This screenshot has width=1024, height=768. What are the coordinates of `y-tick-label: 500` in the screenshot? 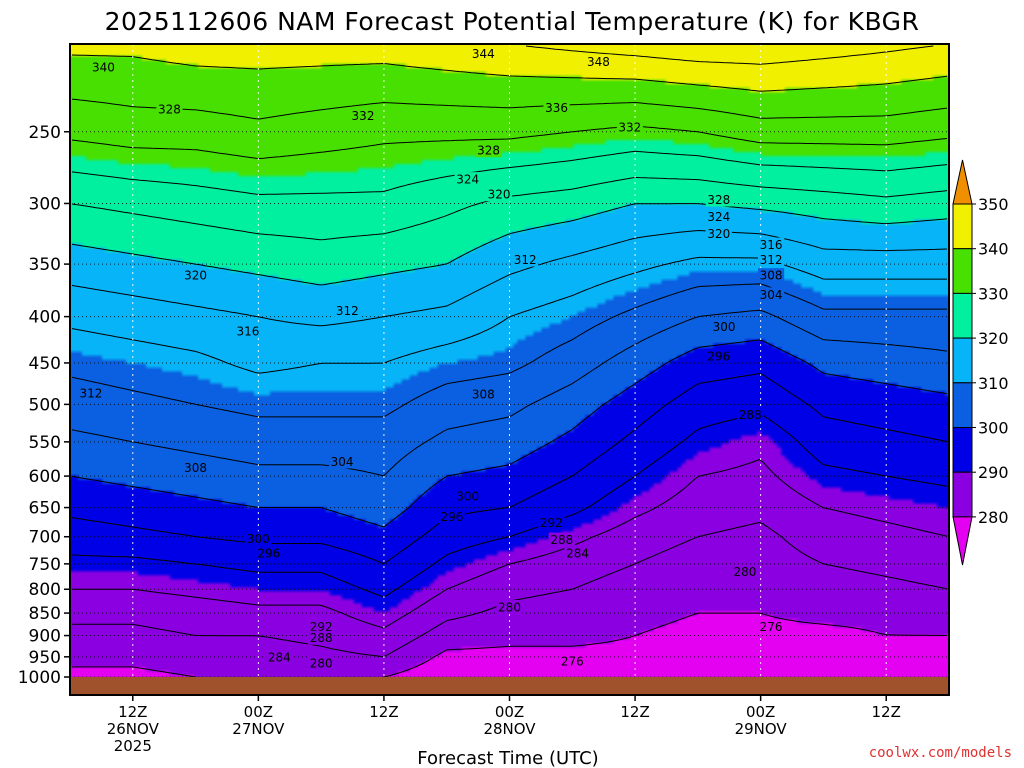 It's located at (45, 405).